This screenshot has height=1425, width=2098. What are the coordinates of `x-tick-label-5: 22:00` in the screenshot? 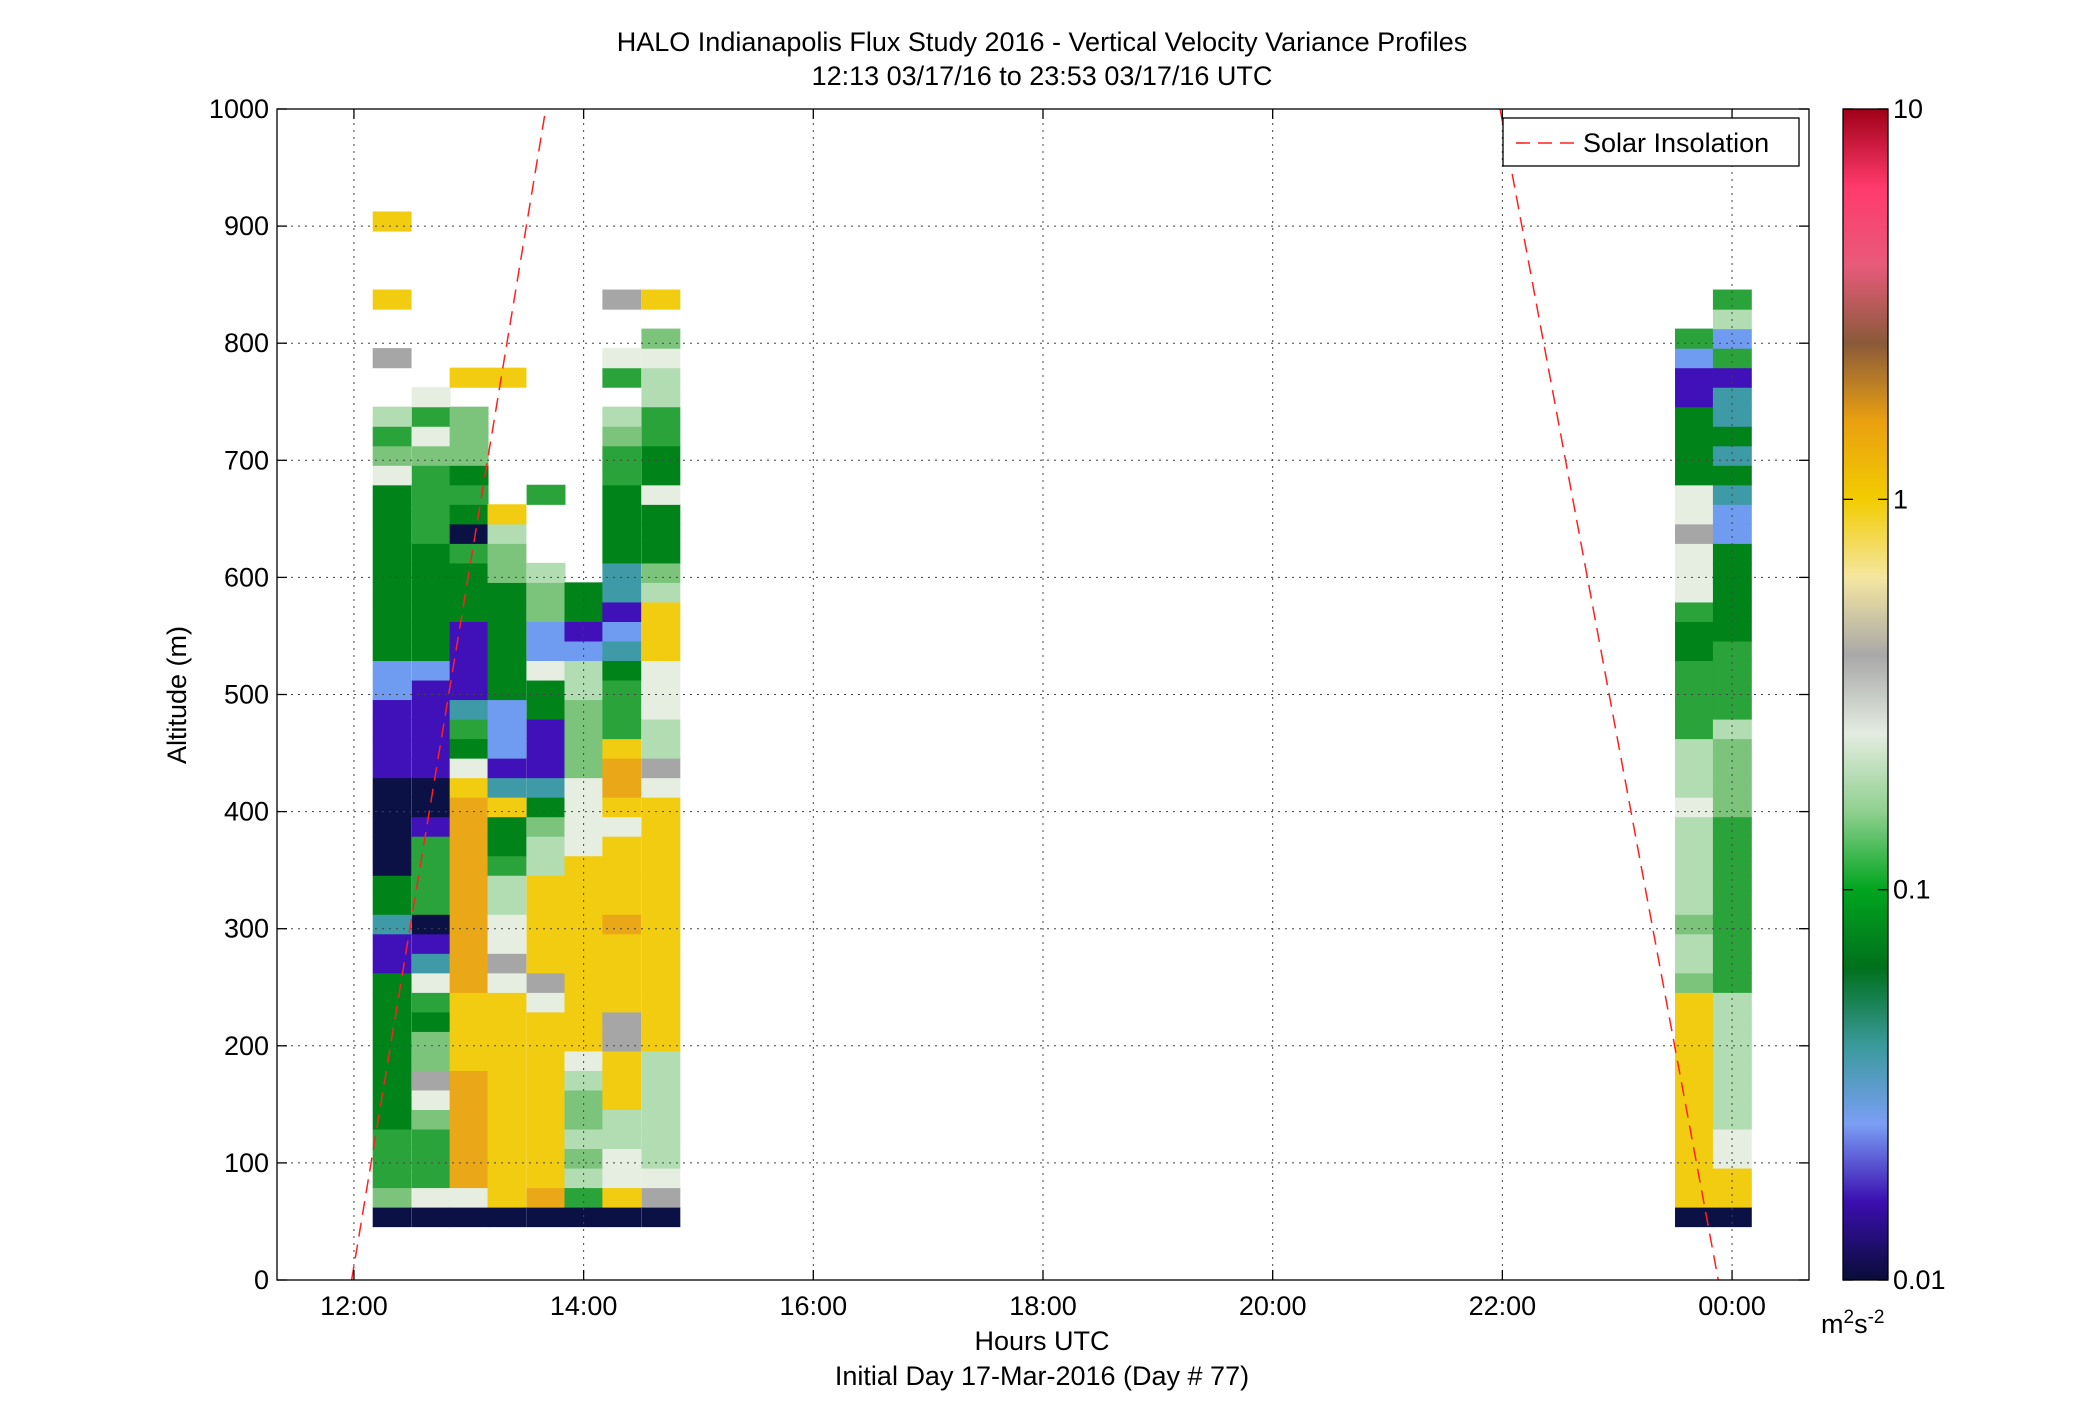 It's located at (1503, 1306).